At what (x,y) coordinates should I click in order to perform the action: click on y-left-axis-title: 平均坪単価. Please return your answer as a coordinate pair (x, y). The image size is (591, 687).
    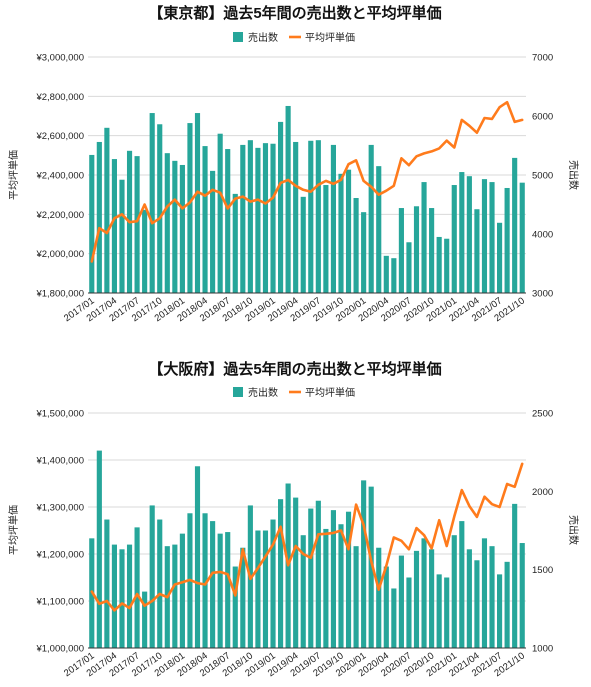
    Looking at the image, I should click on (13, 530).